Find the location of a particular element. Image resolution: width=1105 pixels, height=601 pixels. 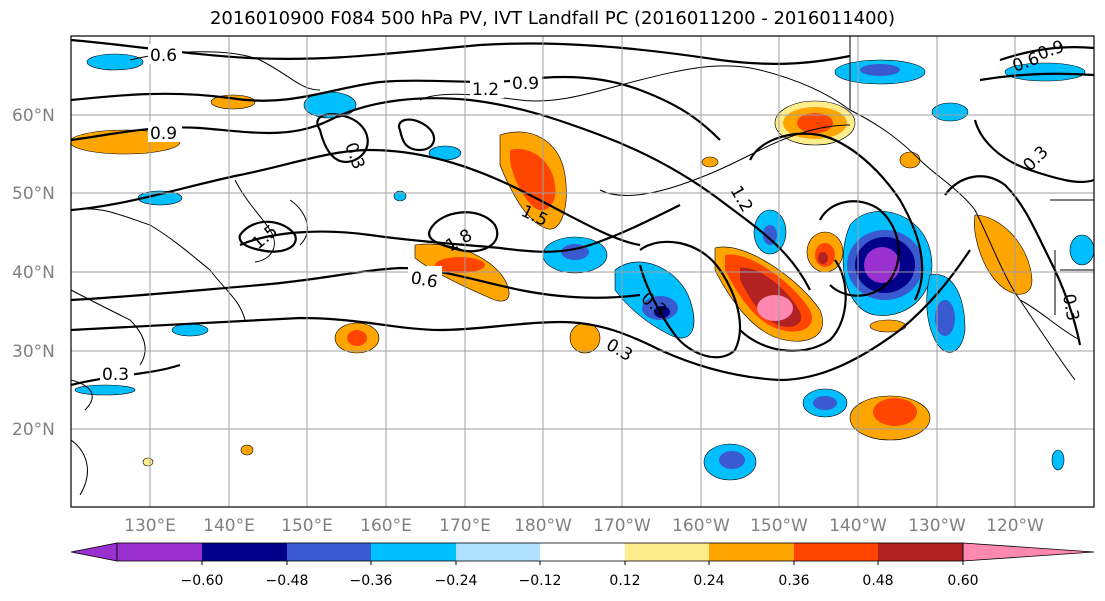

colorbar-tick-label: 0.24 is located at coordinates (708, 581).